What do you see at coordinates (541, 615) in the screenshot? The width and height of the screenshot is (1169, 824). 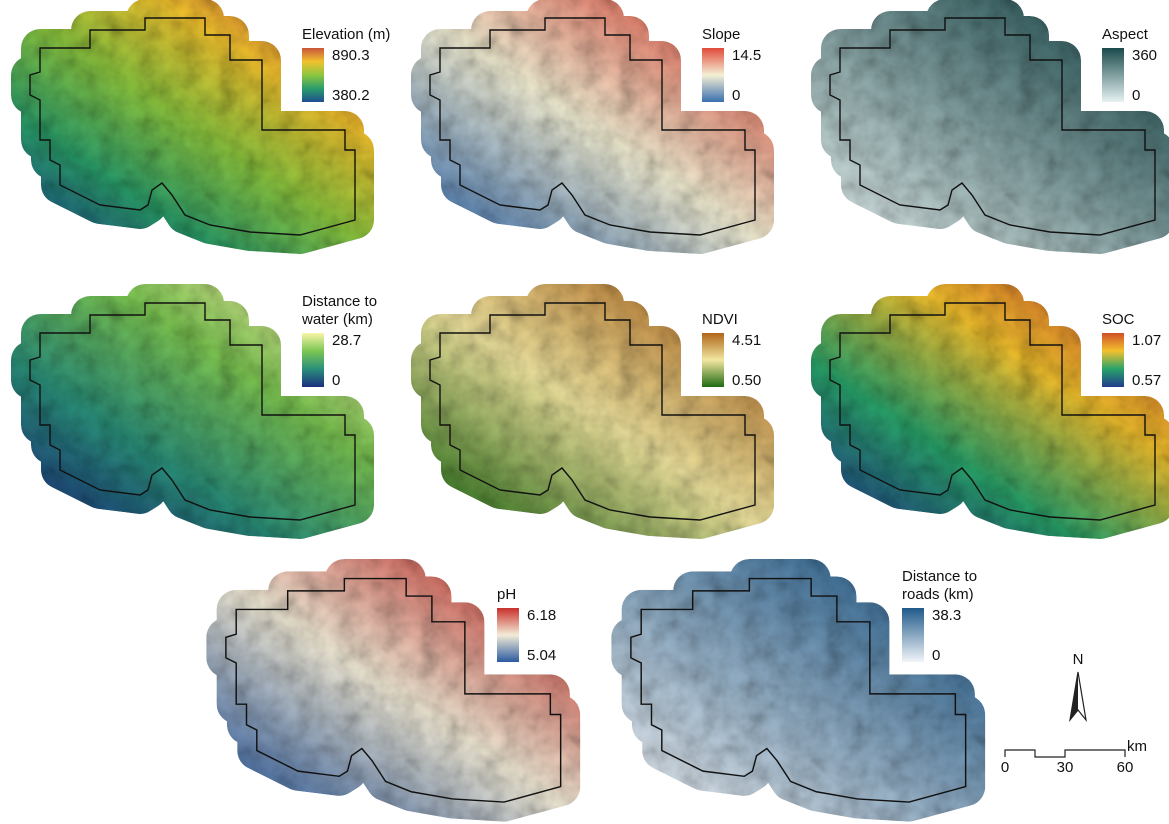 I see `legend-max: 6.18` at bounding box center [541, 615].